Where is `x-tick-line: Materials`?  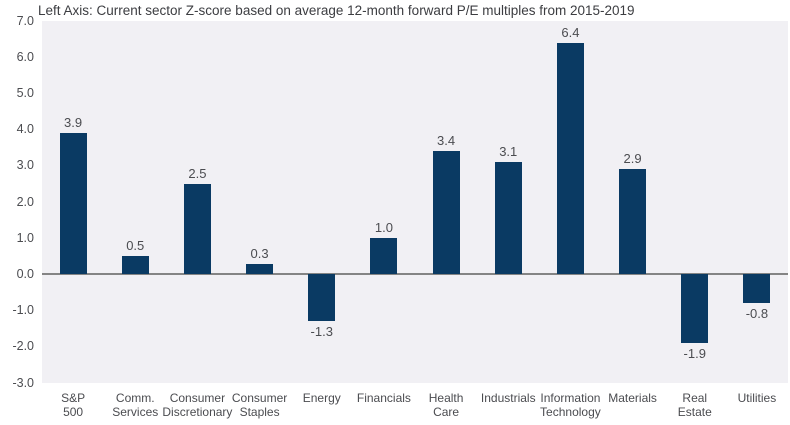 x-tick-line: Materials is located at coordinates (632, 398).